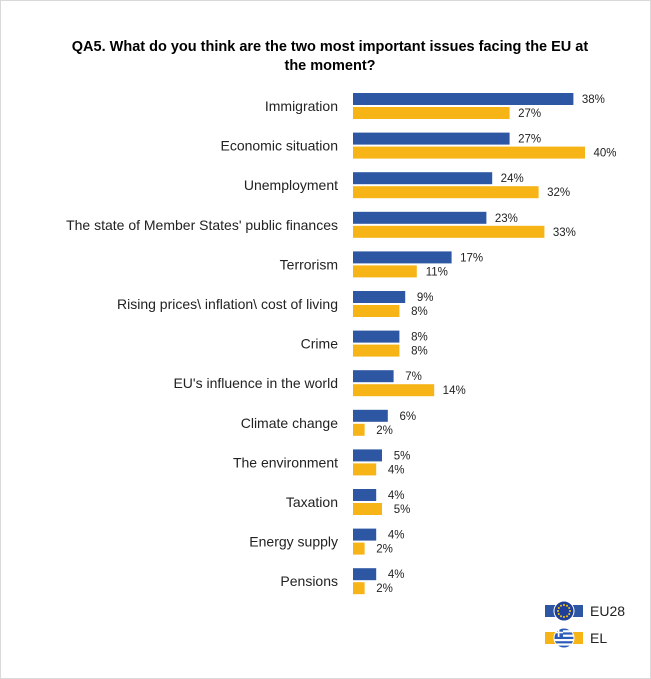 The width and height of the screenshot is (651, 679). I want to click on data-label: 38%, so click(593, 100).